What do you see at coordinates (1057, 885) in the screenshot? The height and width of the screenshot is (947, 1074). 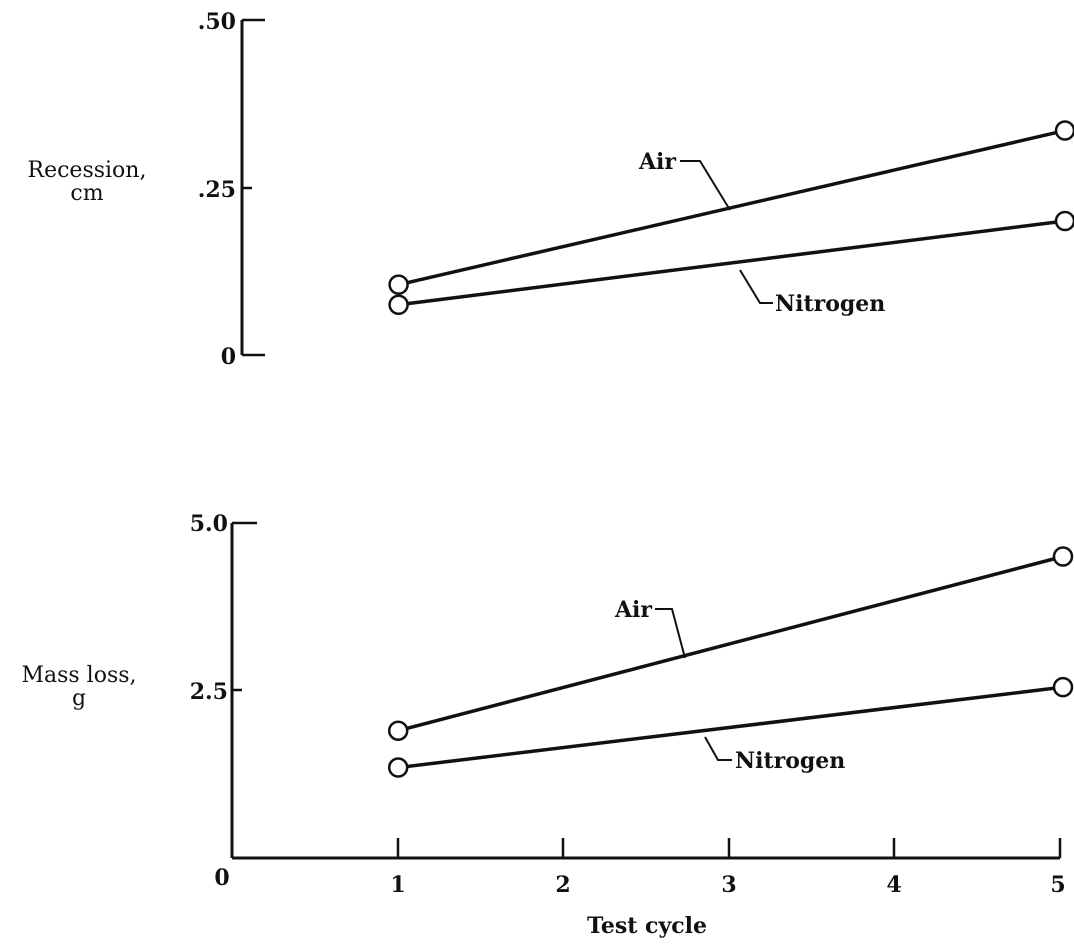 I see `bottom-x-tick-label: 5` at bounding box center [1057, 885].